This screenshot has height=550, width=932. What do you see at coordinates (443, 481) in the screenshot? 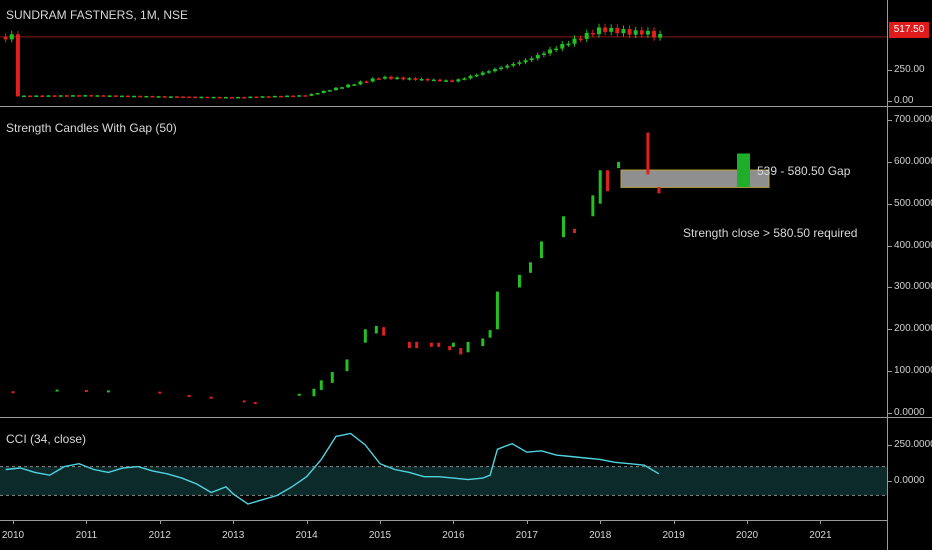
I see `cci-band` at bounding box center [443, 481].